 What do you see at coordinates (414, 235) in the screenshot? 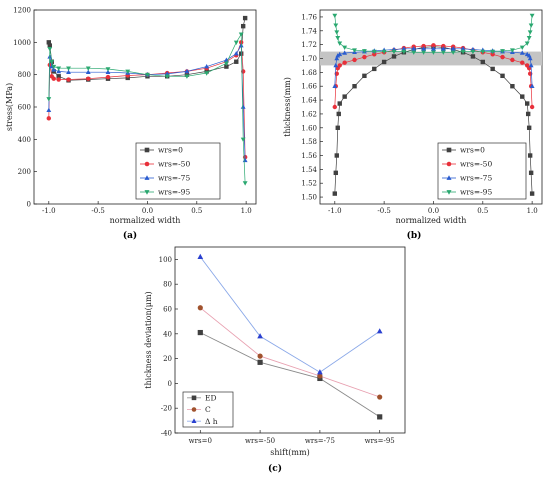
I see `panel-label: (b)` at bounding box center [414, 235].